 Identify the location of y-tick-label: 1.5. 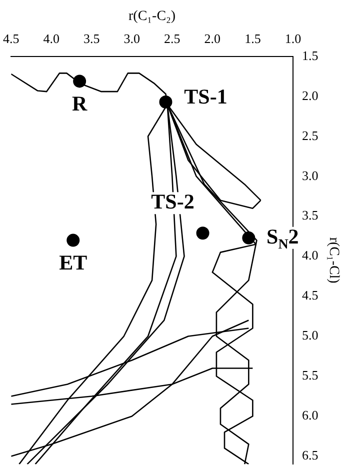
(310, 55).